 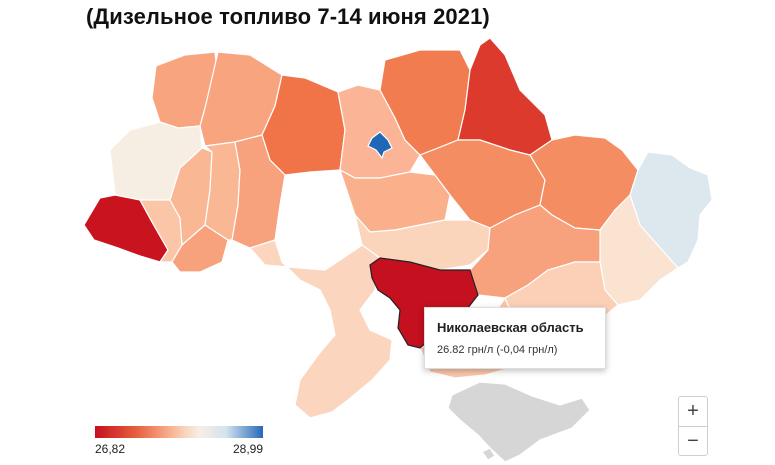 What do you see at coordinates (380, 145) in the screenshot?
I see `region-kyiv-city` at bounding box center [380, 145].